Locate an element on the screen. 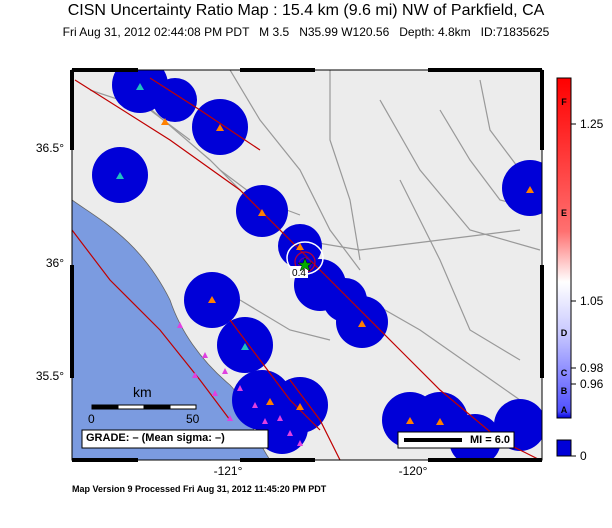  colorbar-label-0-98: 0.98 is located at coordinates (592, 368).